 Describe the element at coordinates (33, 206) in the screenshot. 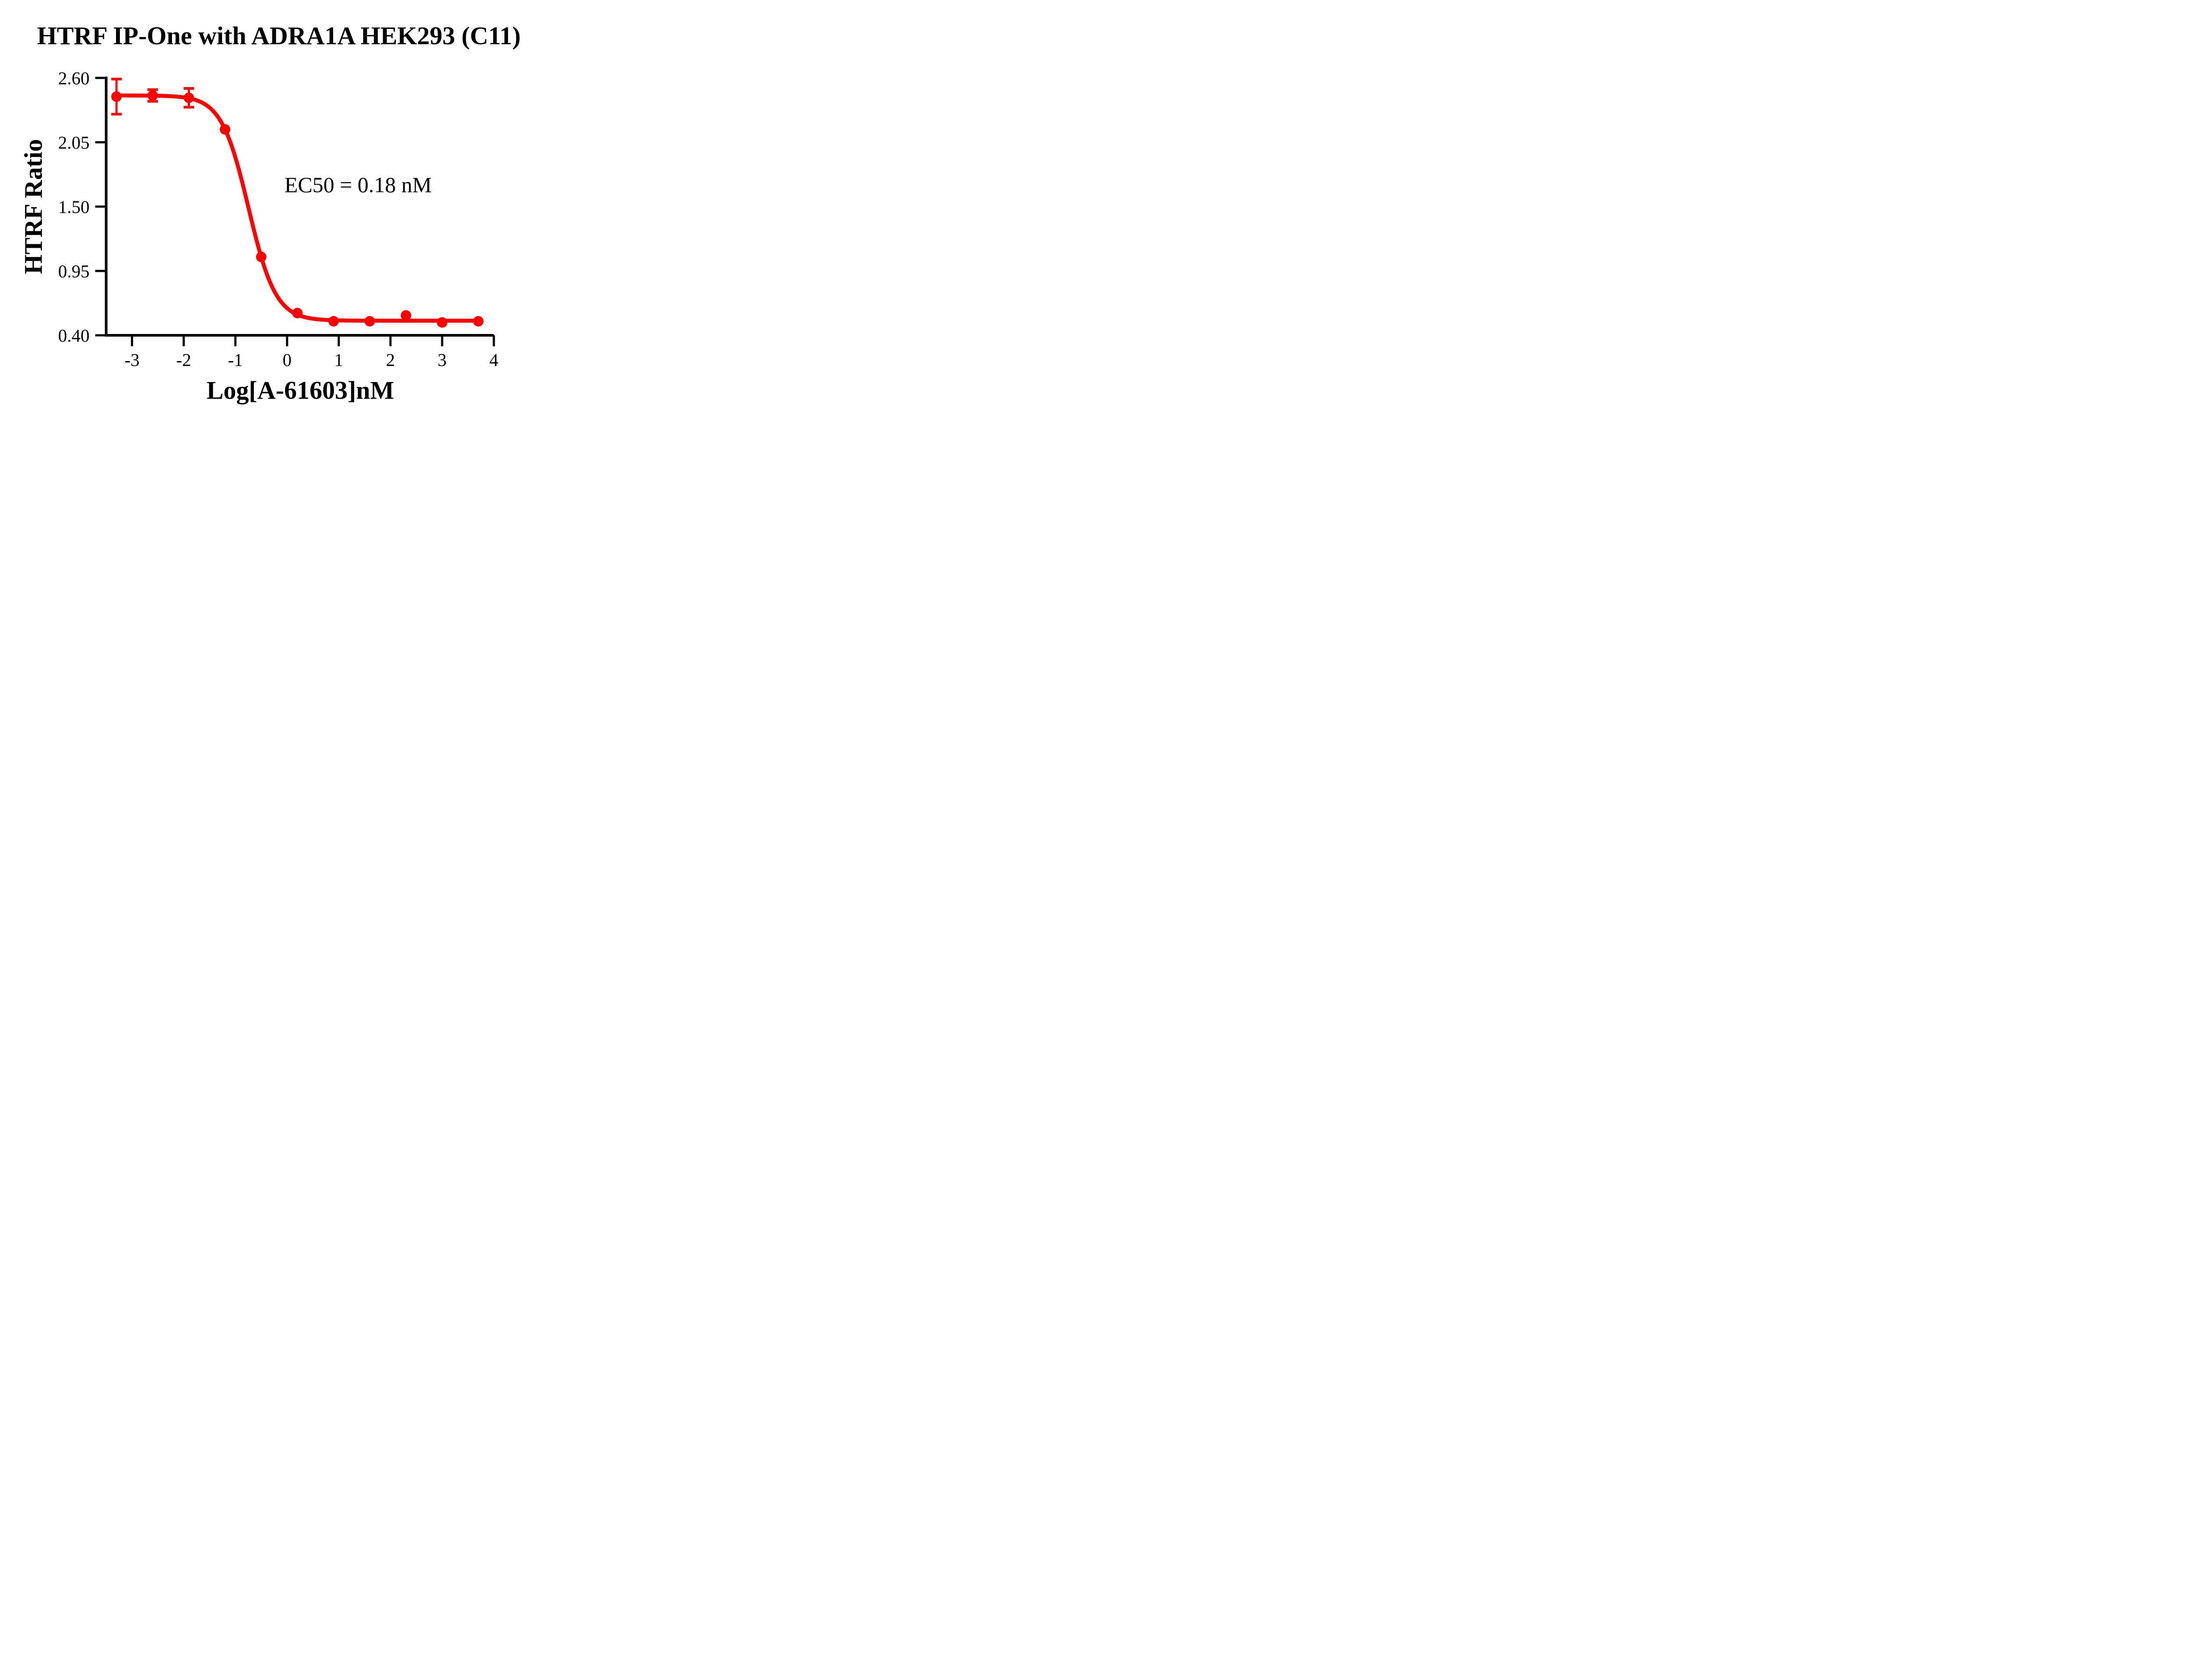

I see `y-axis-label: HTRF Ratio` at that location.